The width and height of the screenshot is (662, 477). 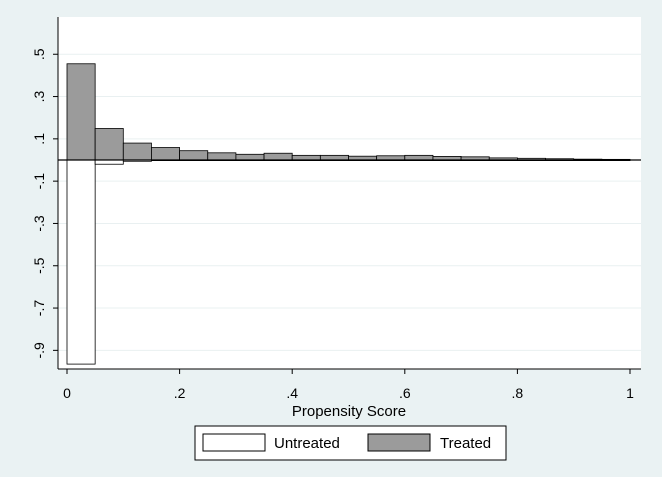 I want to click on y-tick-label: .3, so click(x=39, y=97).